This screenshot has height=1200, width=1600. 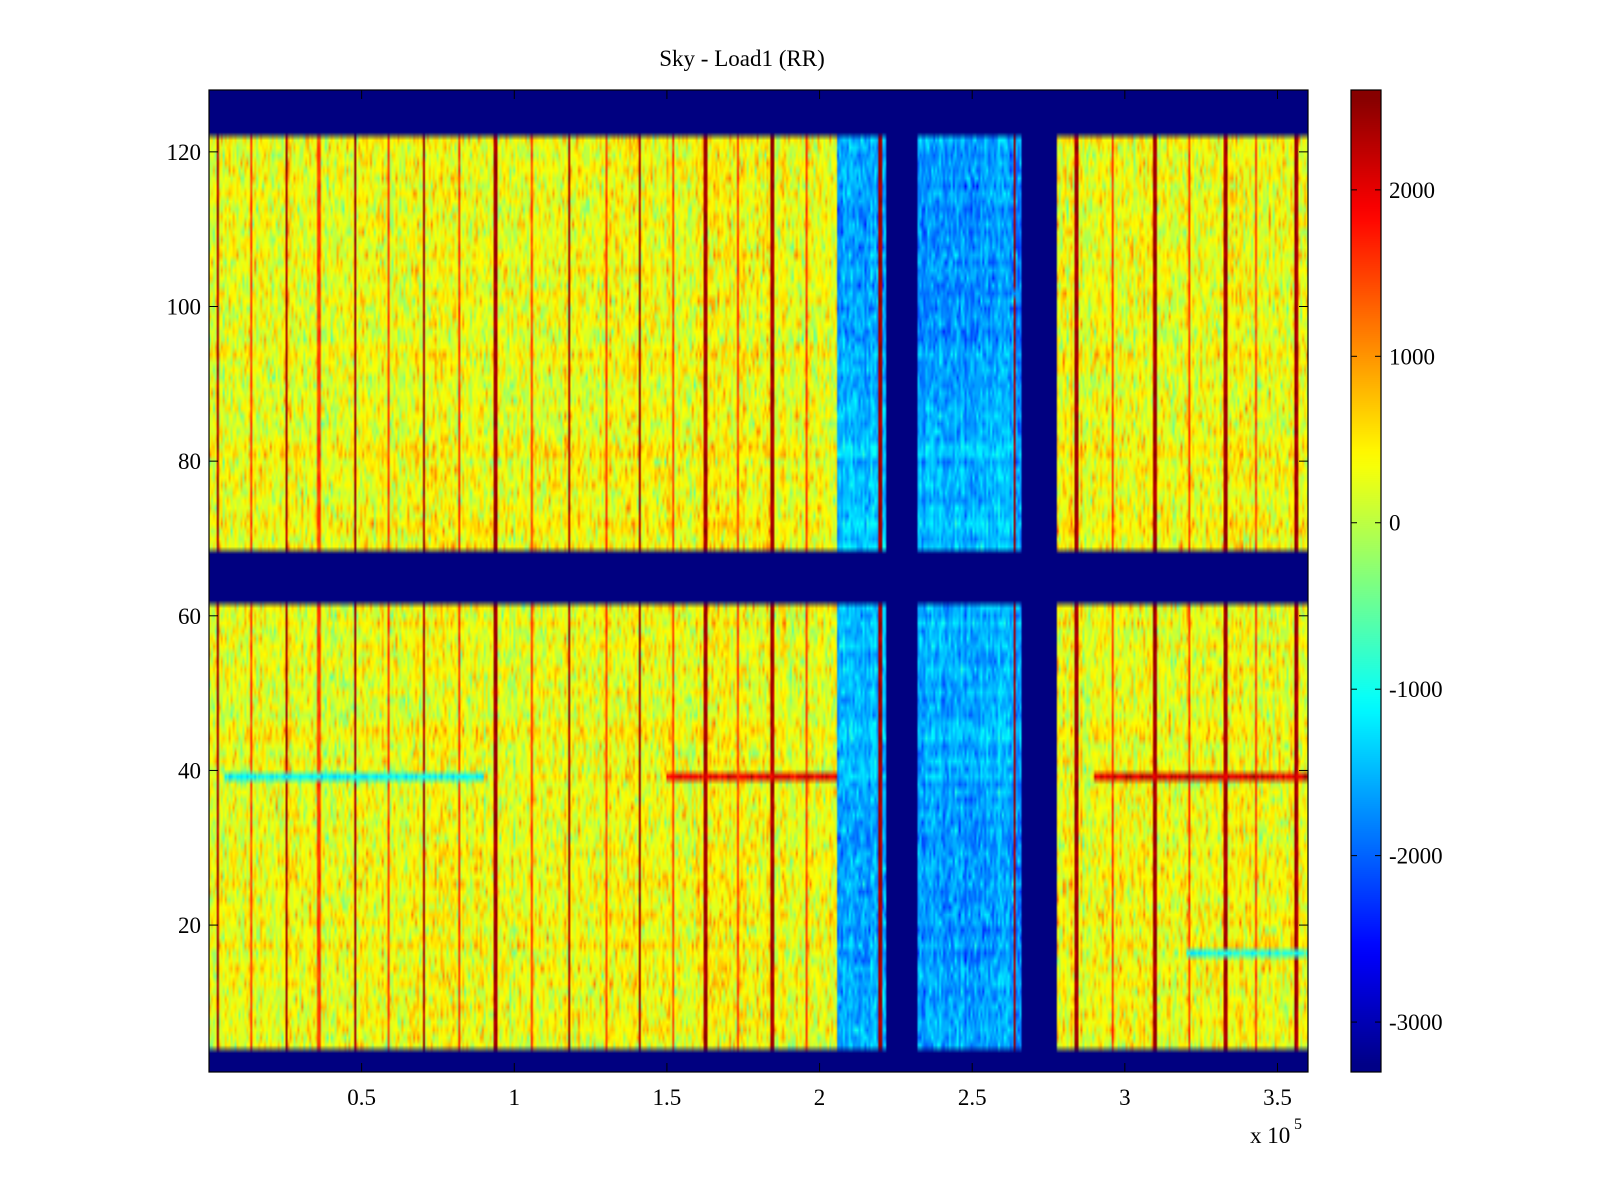 I want to click on colorbar-tick-label: 0, so click(x=1395, y=523).